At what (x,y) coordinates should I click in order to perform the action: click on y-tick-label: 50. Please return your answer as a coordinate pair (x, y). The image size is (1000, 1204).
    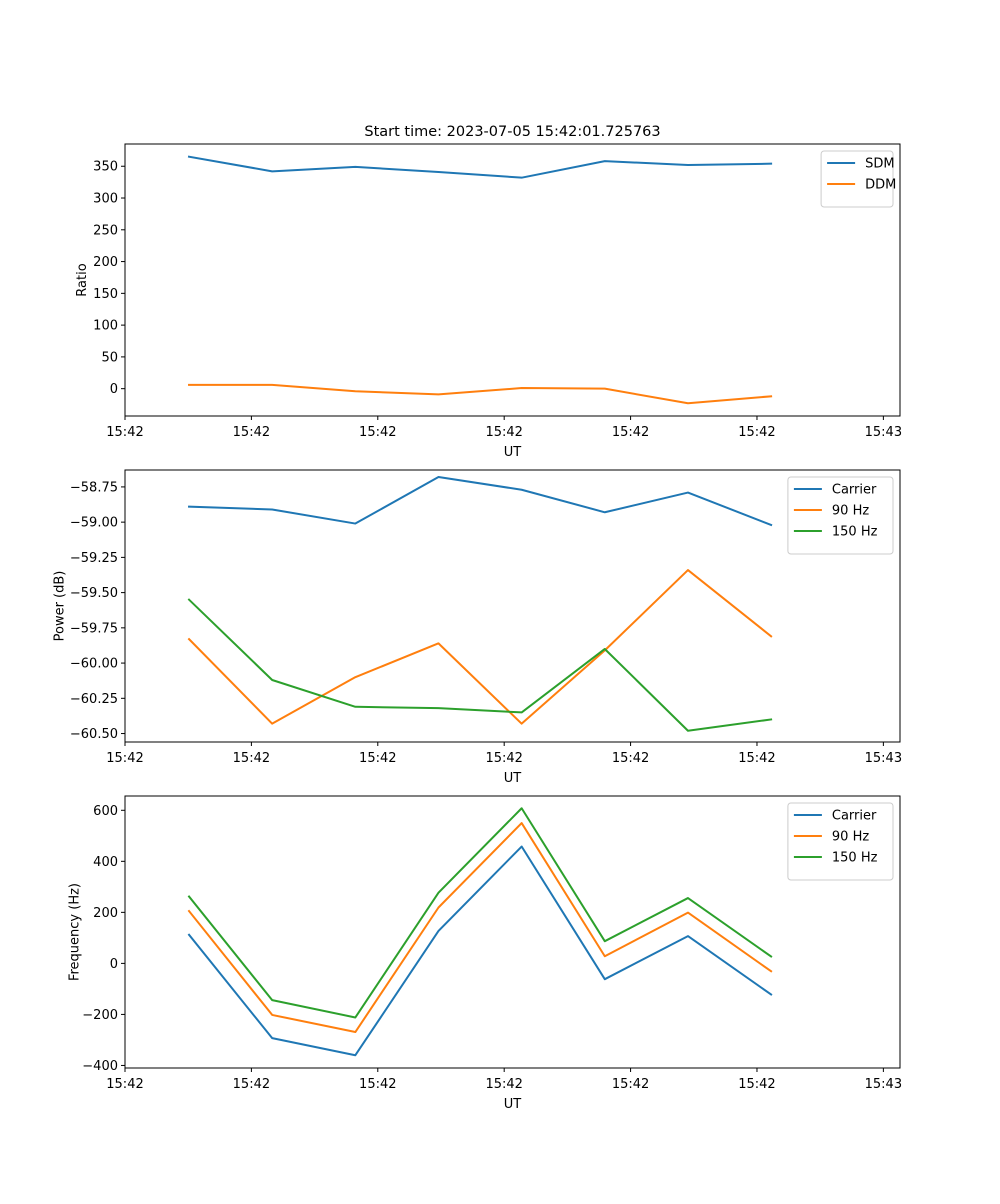
    Looking at the image, I should click on (109, 357).